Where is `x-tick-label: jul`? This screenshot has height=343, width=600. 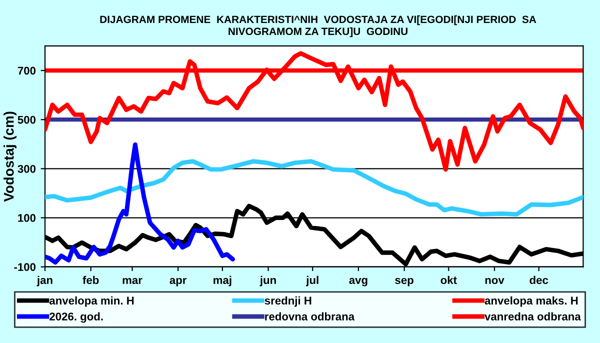 x-tick-label: jul is located at coordinates (312, 281).